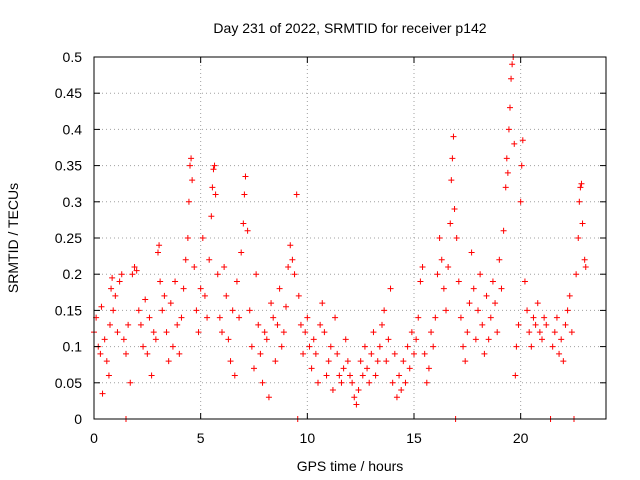 This screenshot has height=480, width=640. I want to click on y-axis-label: SRMTID / TECUs, so click(13, 238).